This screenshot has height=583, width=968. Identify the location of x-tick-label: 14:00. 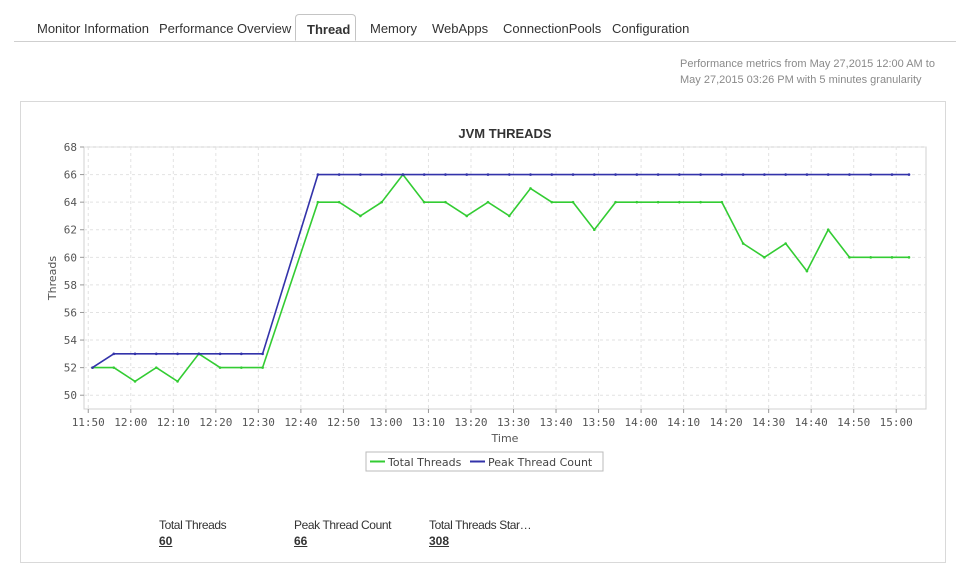
(641, 422).